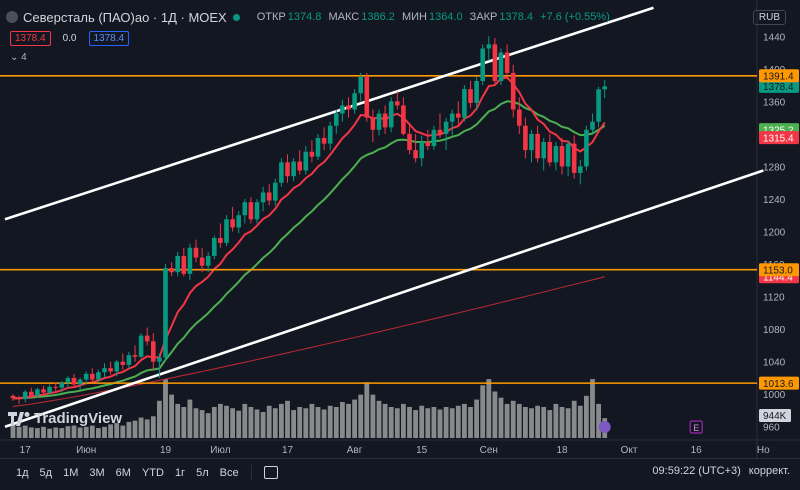  What do you see at coordinates (123, 472) in the screenshot?
I see `range-6m: 6М` at bounding box center [123, 472].